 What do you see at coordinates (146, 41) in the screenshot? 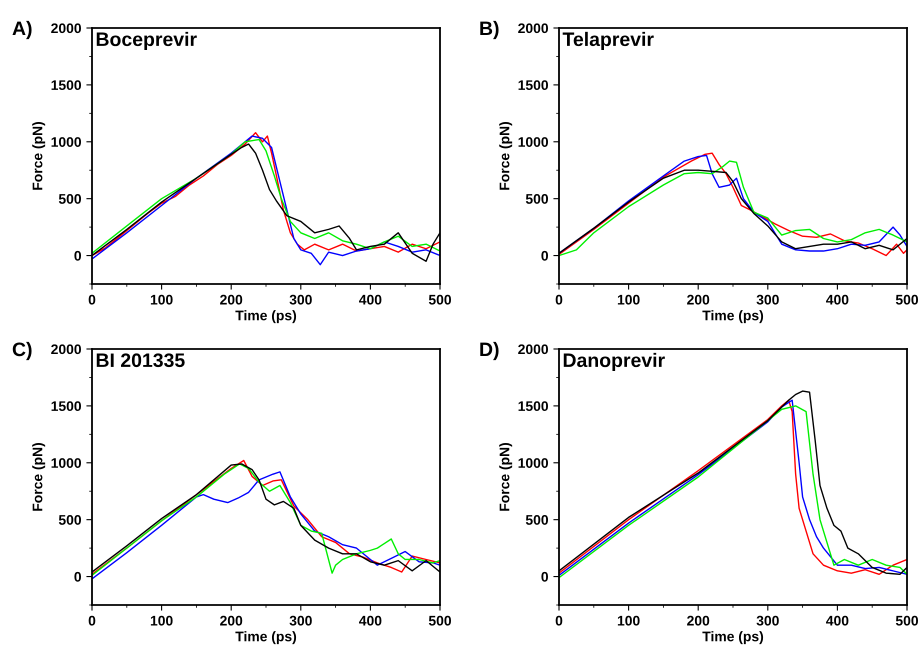
I see `chart-title: Boceprevir` at bounding box center [146, 41].